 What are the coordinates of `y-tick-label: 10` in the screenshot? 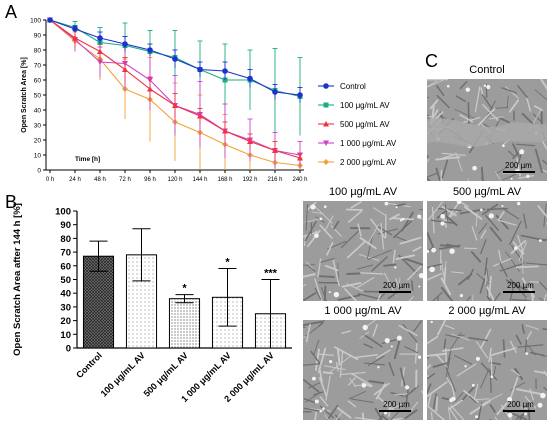 It's located at (65, 335).